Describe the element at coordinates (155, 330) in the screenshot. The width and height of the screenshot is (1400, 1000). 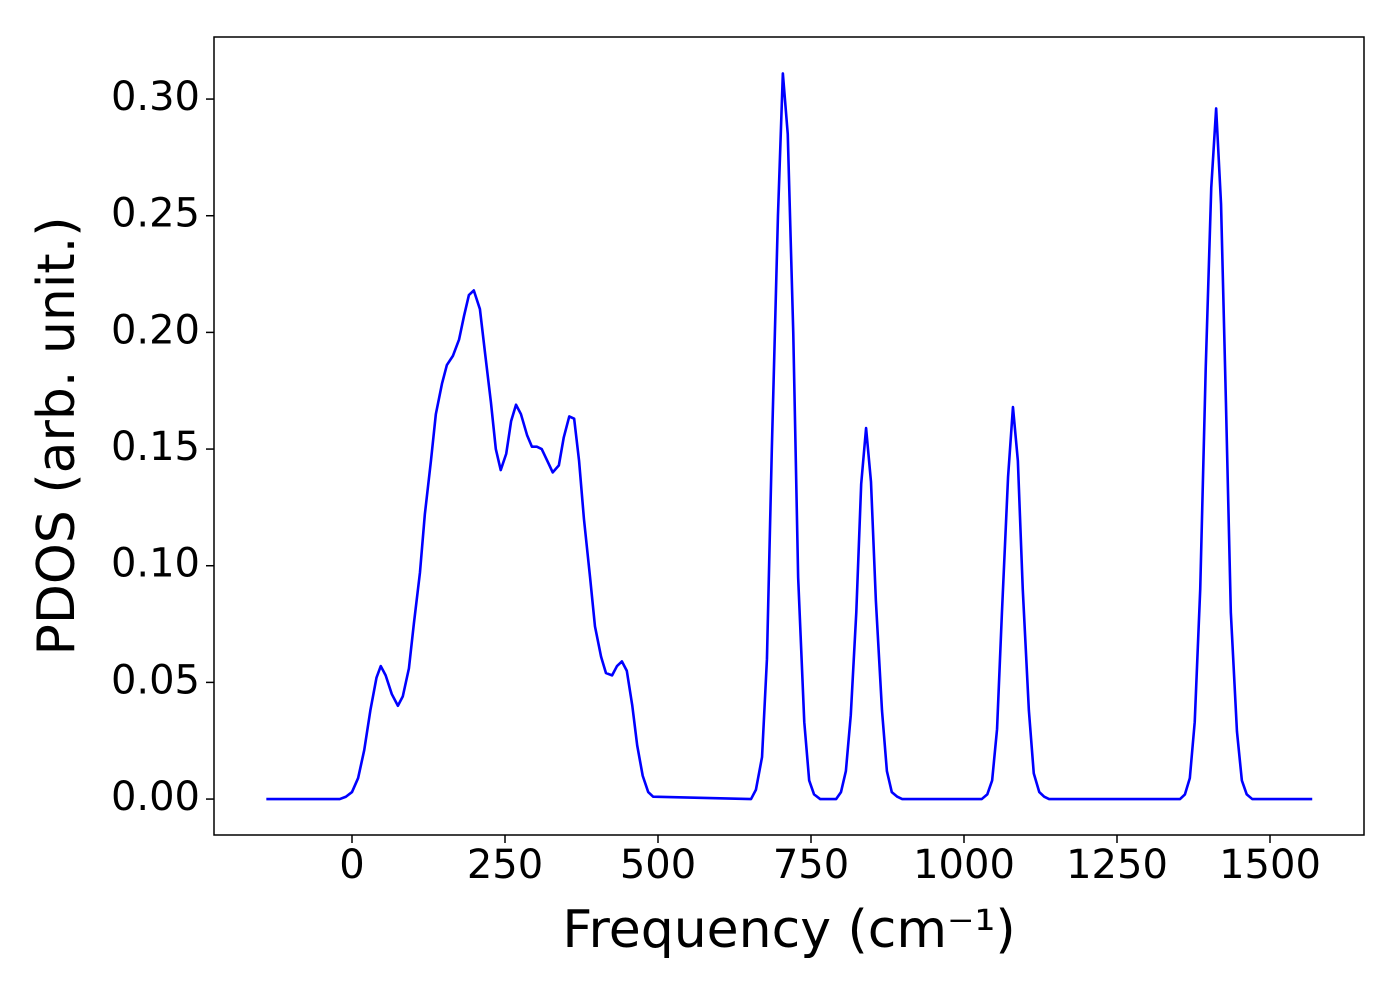
I see `y-tick-label: 0.20` at that location.